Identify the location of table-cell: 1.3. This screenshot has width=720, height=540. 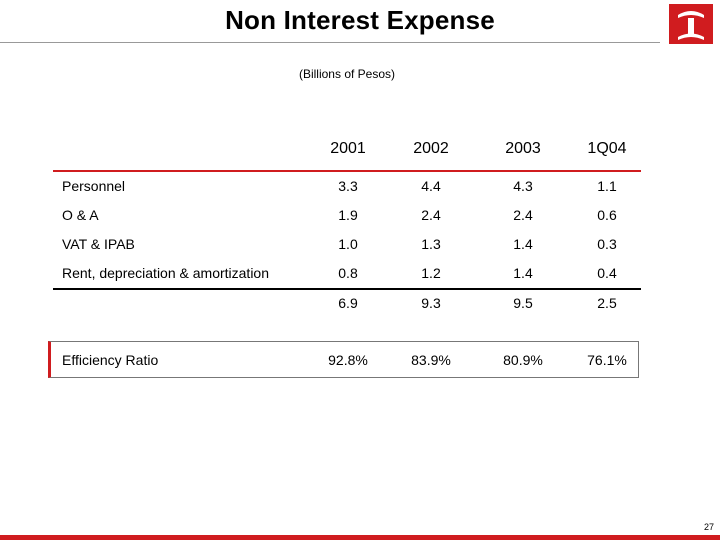
(431, 244).